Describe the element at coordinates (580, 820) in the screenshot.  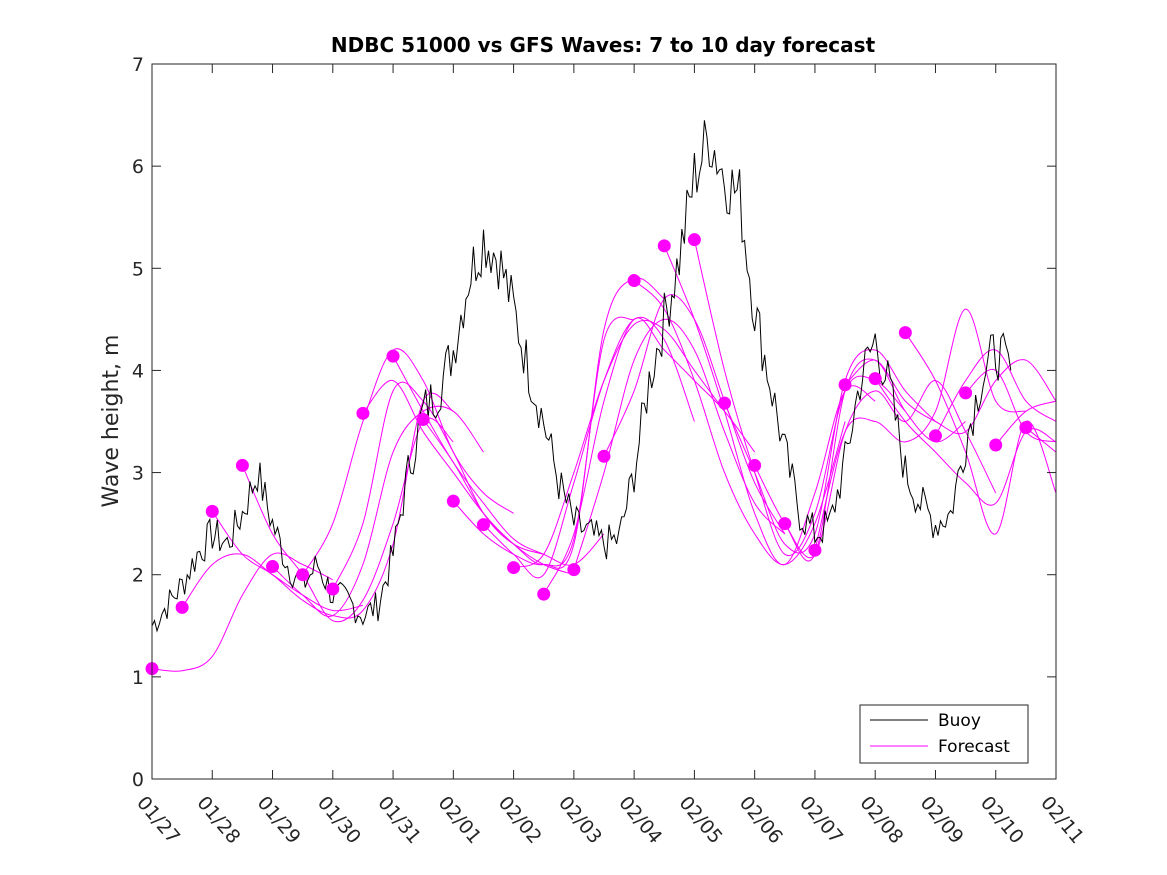
I see `x-tick-label: 02/03` at that location.